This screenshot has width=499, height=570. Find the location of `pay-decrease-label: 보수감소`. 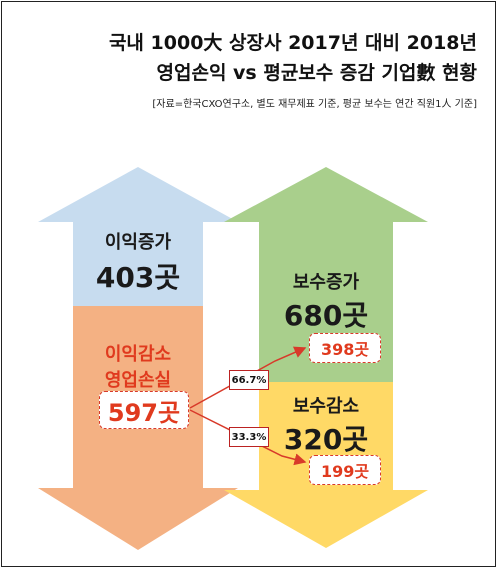

pay-decrease-label: 보수감소 is located at coordinates (326, 406).